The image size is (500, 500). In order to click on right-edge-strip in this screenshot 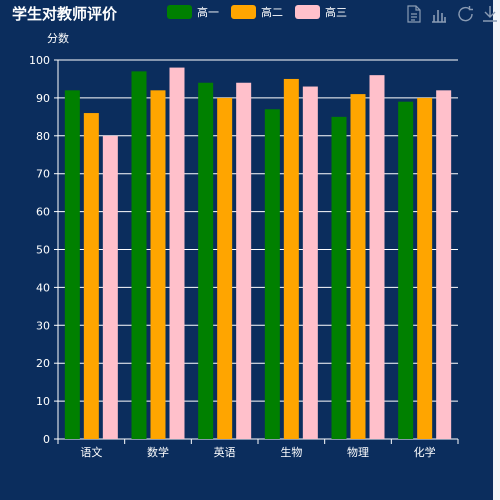, I will do `click(496, 250)`.